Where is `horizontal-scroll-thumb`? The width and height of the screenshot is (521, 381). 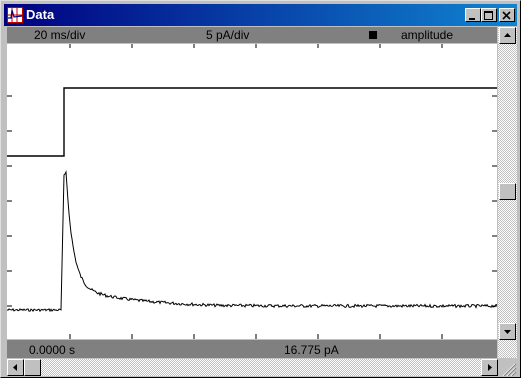 horizontal-scroll-thumb is located at coordinates (32, 367).